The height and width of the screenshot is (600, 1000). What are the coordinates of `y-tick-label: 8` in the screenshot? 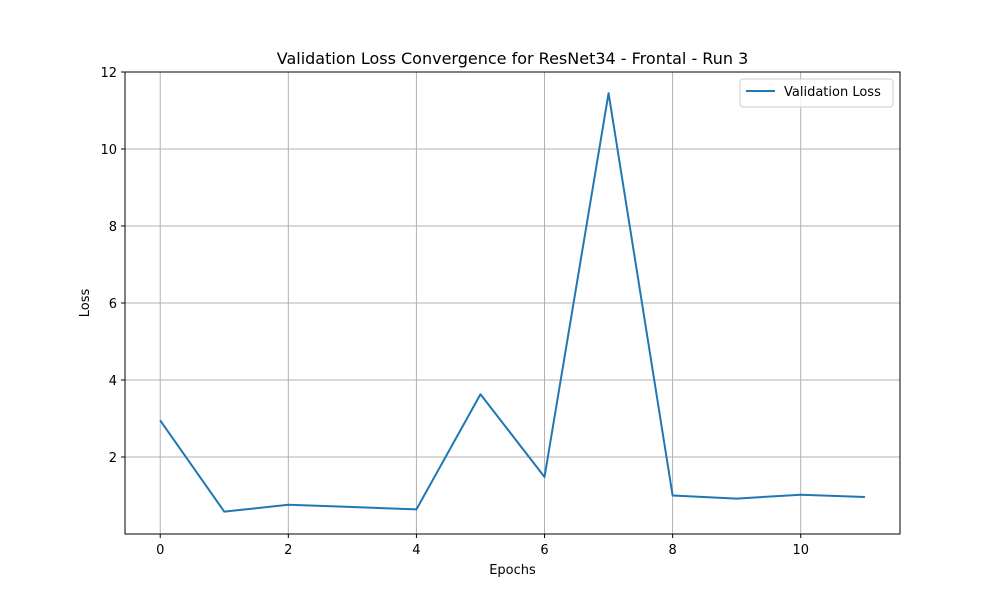 It's located at (113, 227).